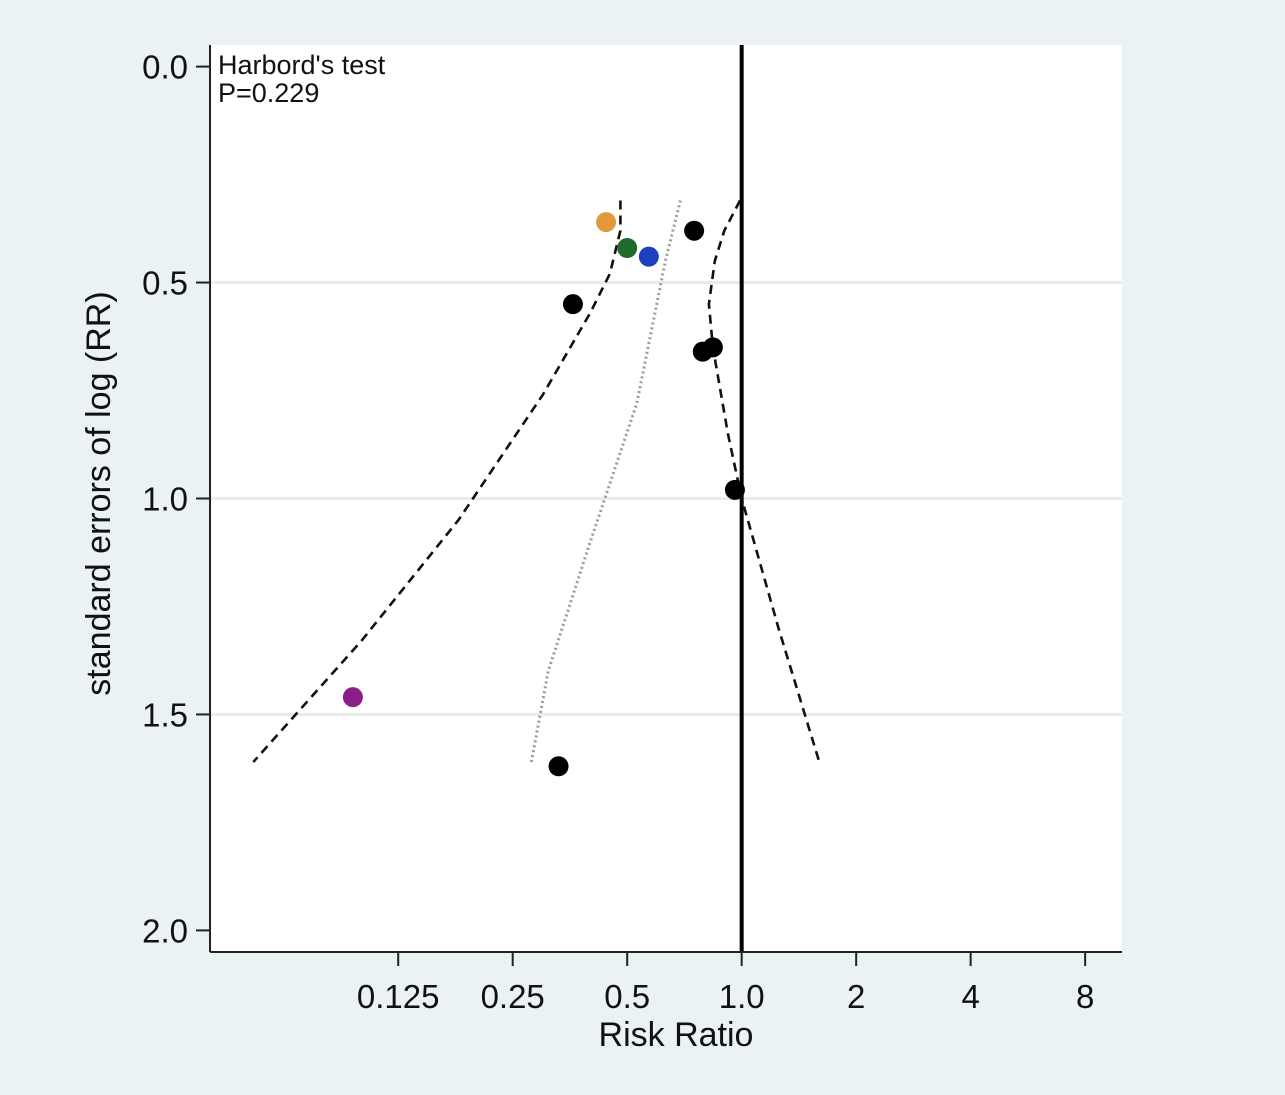  What do you see at coordinates (856, 996) in the screenshot?
I see `x-tick-label: 2` at bounding box center [856, 996].